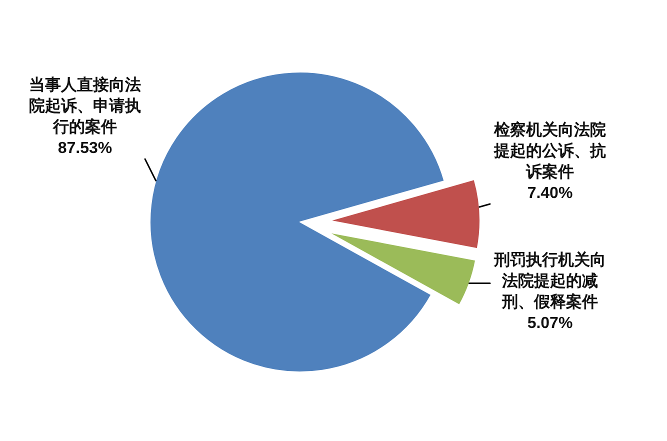 This screenshot has width=667, height=441. Describe the element at coordinates (85, 106) in the screenshot. I see `slice-label: 当事人直接向法院起诉、申请执行的案件` at that location.